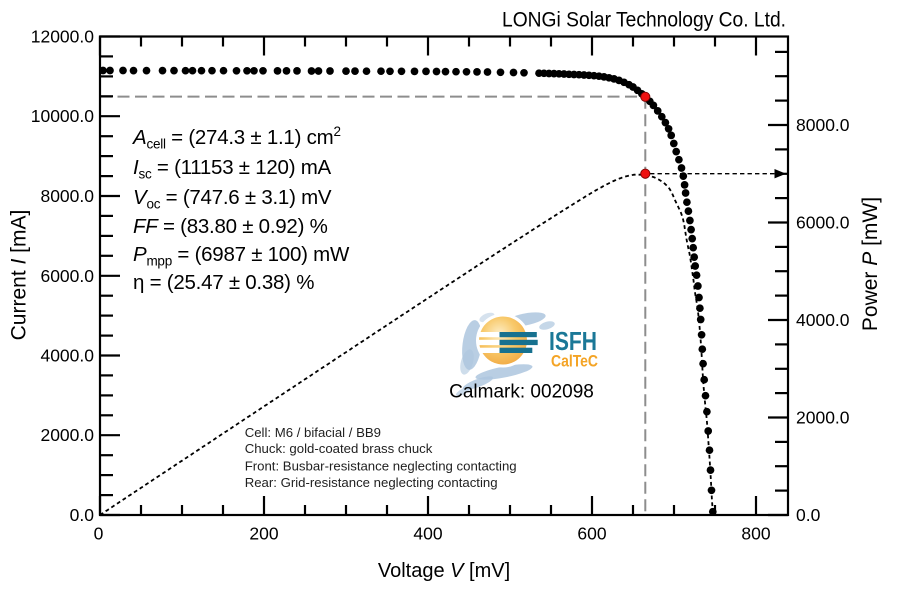 This screenshot has width=900, height=592. I want to click on svg-text: 12000.0, so click(63, 37).